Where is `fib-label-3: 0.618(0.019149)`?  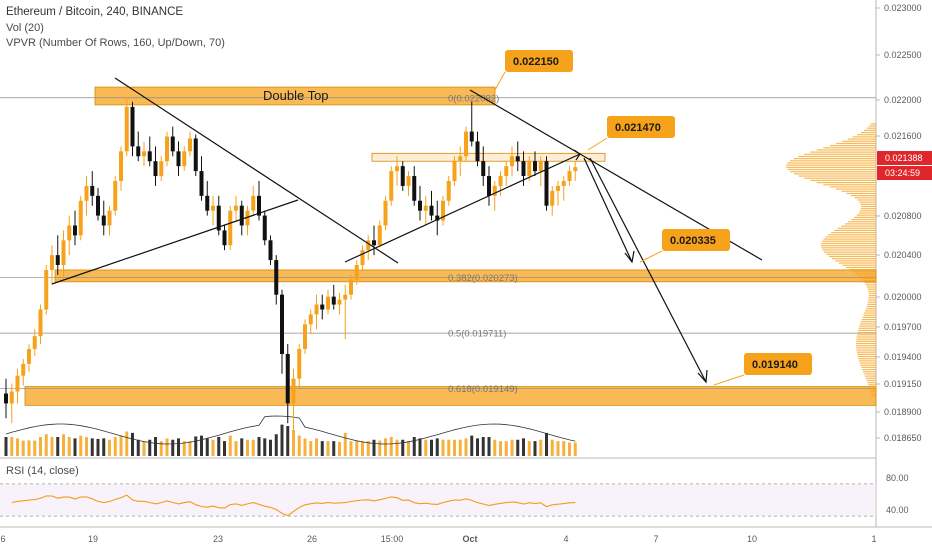 fib-label-3: 0.618(0.019149) is located at coordinates (483, 389).